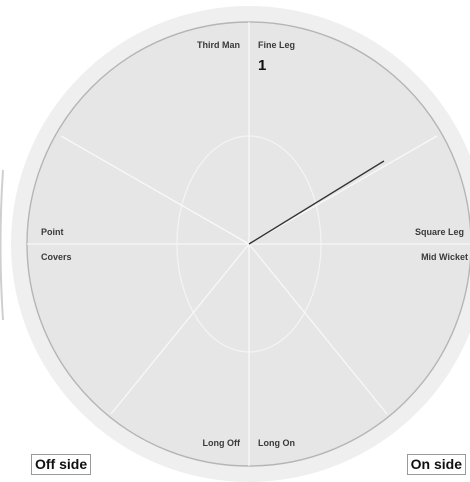  Describe the element at coordinates (316, 202) in the screenshot. I see `shot-line` at that location.